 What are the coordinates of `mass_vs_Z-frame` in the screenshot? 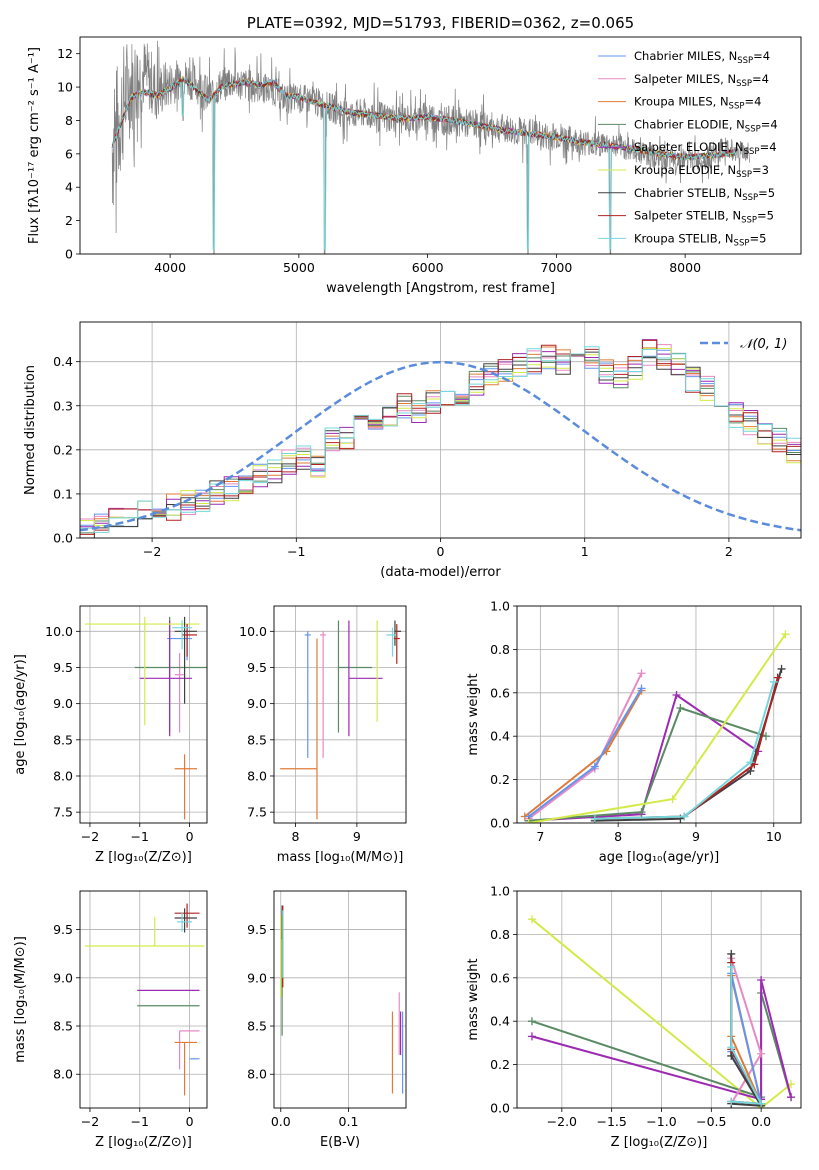 It's located at (143, 999).